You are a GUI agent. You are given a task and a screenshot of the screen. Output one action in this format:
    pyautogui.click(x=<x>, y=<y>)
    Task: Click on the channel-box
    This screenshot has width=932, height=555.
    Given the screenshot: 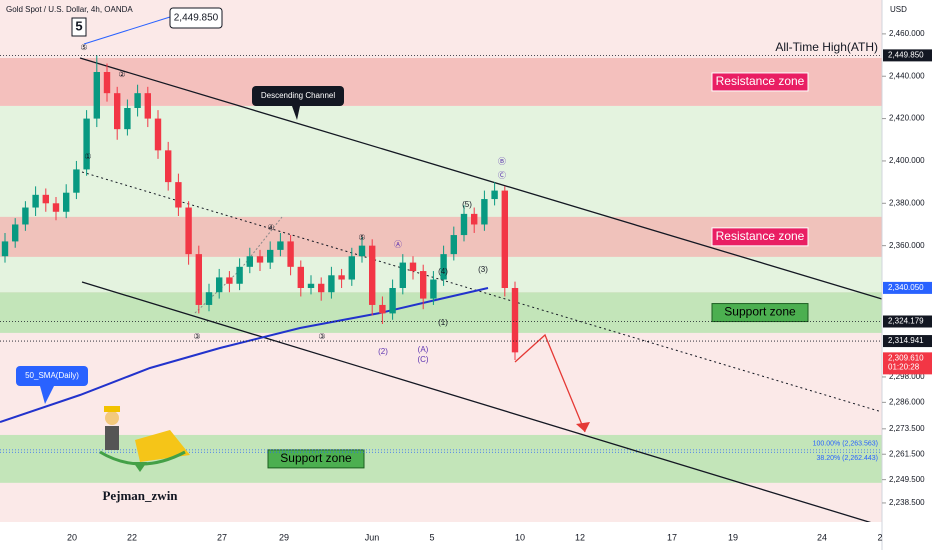 What is the action you would take?
    pyautogui.click(x=298, y=96)
    